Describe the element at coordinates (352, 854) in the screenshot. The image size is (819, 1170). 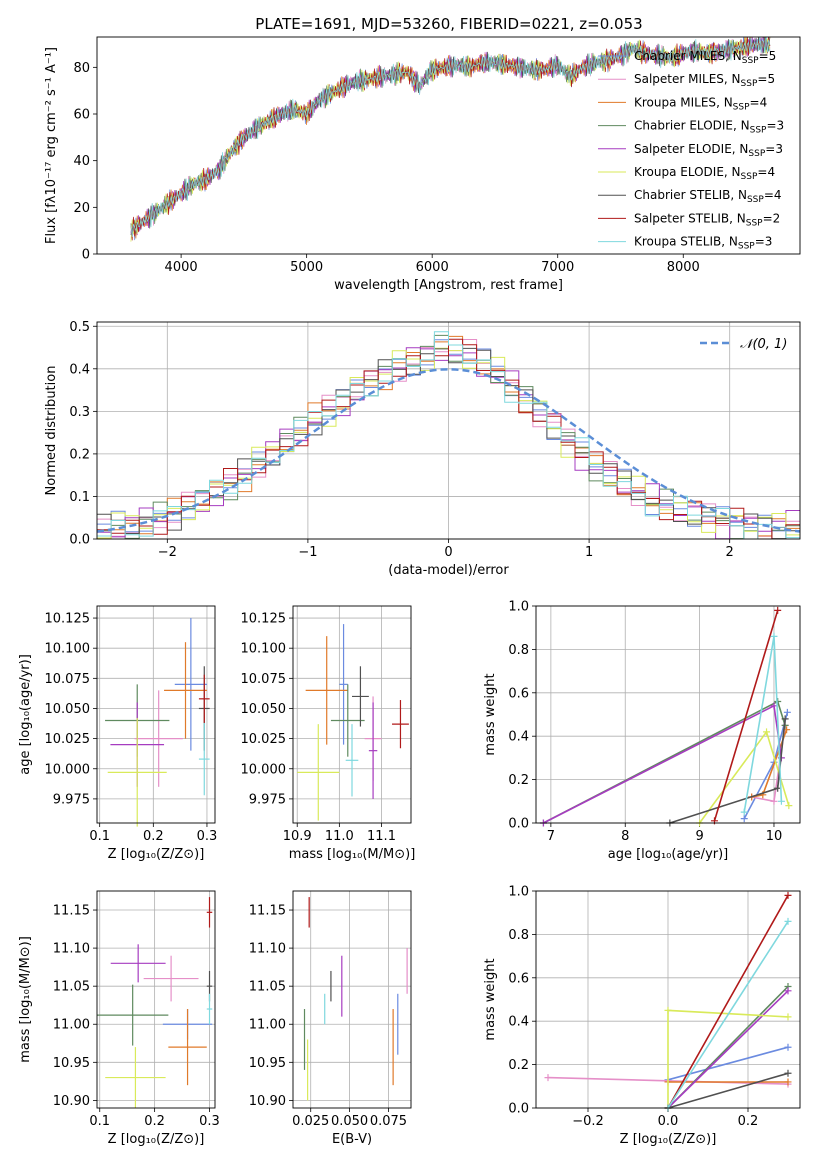
I see `x-axis-label: mass [log₁₀(M/M⊙)]` at that location.